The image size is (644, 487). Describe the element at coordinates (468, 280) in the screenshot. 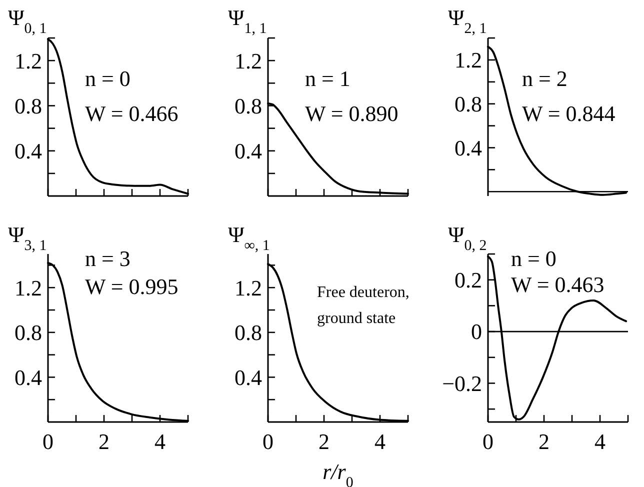

I see `y-tick-label: 0.2` at that location.